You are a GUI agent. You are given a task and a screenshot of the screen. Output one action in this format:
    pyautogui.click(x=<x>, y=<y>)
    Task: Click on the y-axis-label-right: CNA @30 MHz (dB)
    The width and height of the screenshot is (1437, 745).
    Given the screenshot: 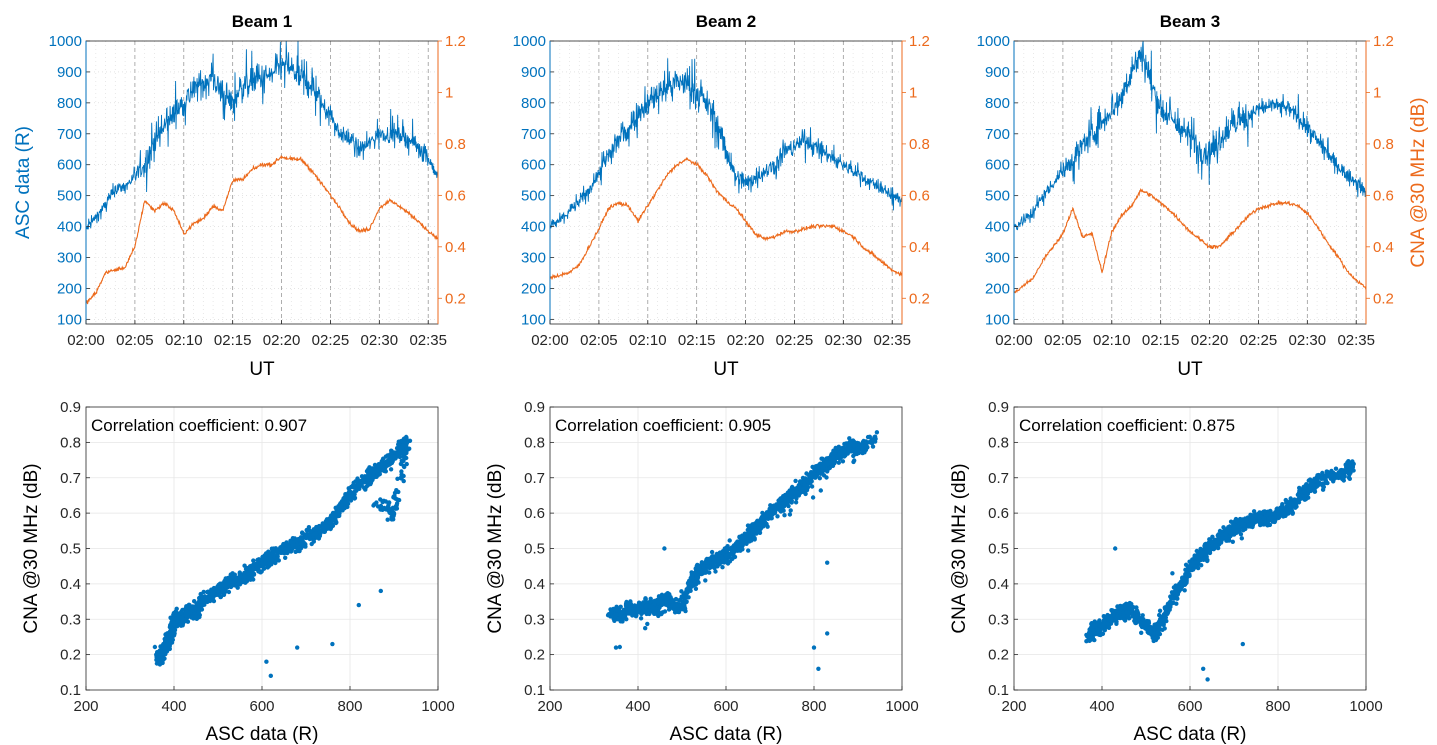 What is the action you would take?
    pyautogui.click(x=1418, y=182)
    